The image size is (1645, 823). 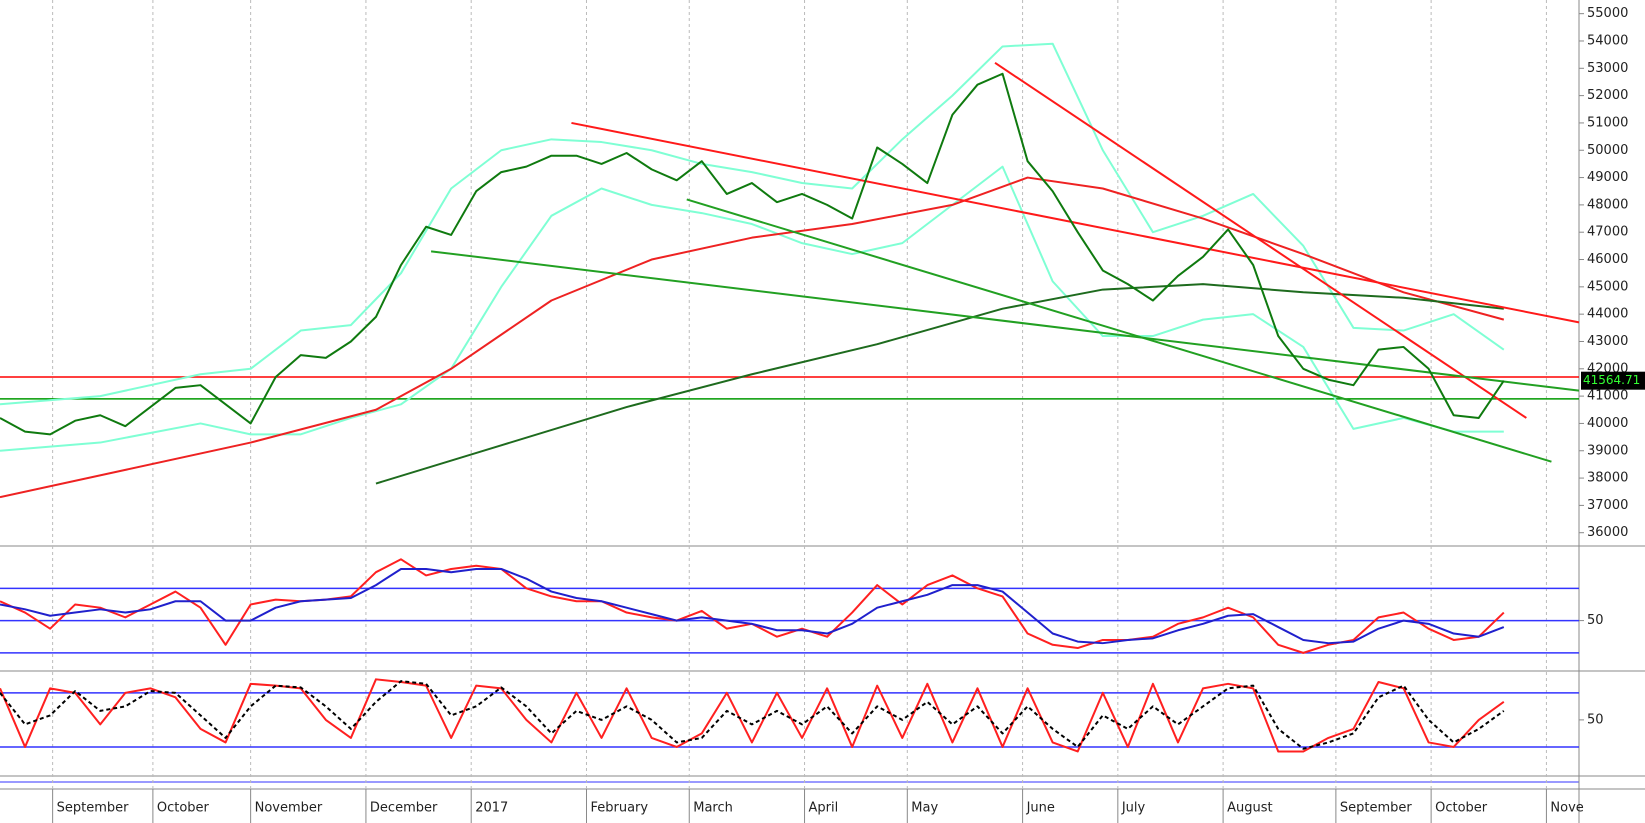 What do you see at coordinates (1607, 40) in the screenshot?
I see `y-tick-label: 54000` at bounding box center [1607, 40].